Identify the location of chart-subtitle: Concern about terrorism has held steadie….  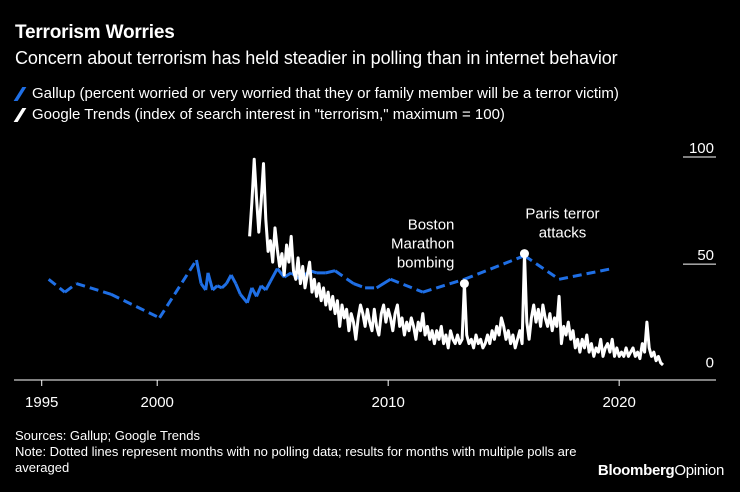
(316, 58).